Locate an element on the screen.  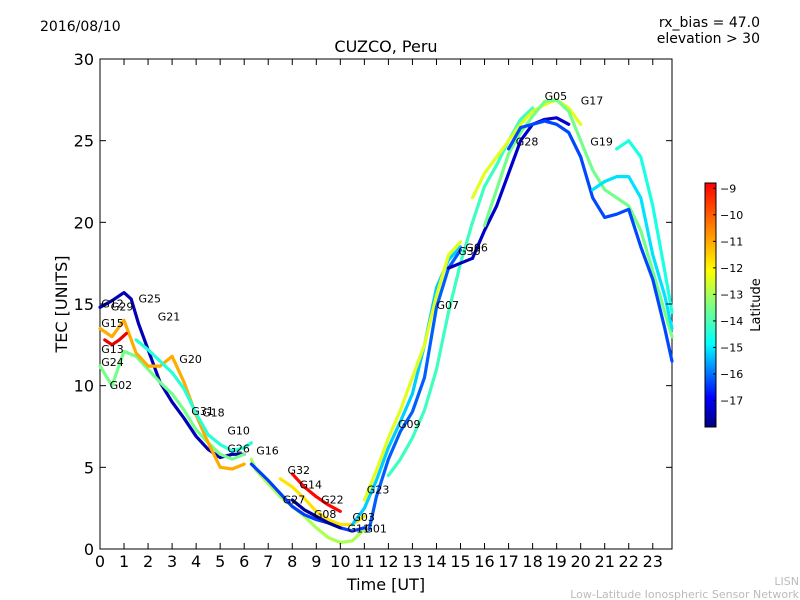
y-axis-label: TEC [UNITS] is located at coordinates (61, 305).